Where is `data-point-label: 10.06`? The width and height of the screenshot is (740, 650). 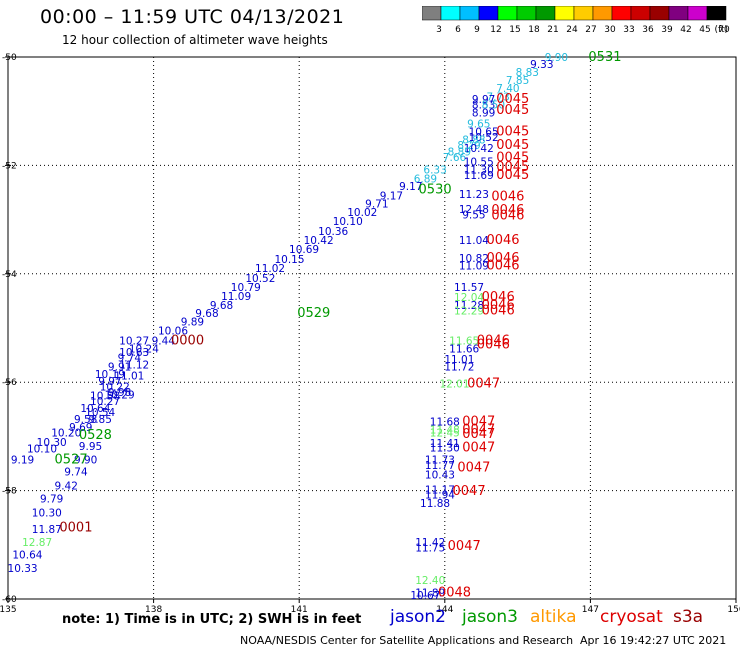
data-point-label: 10.06 is located at coordinates (173, 332).